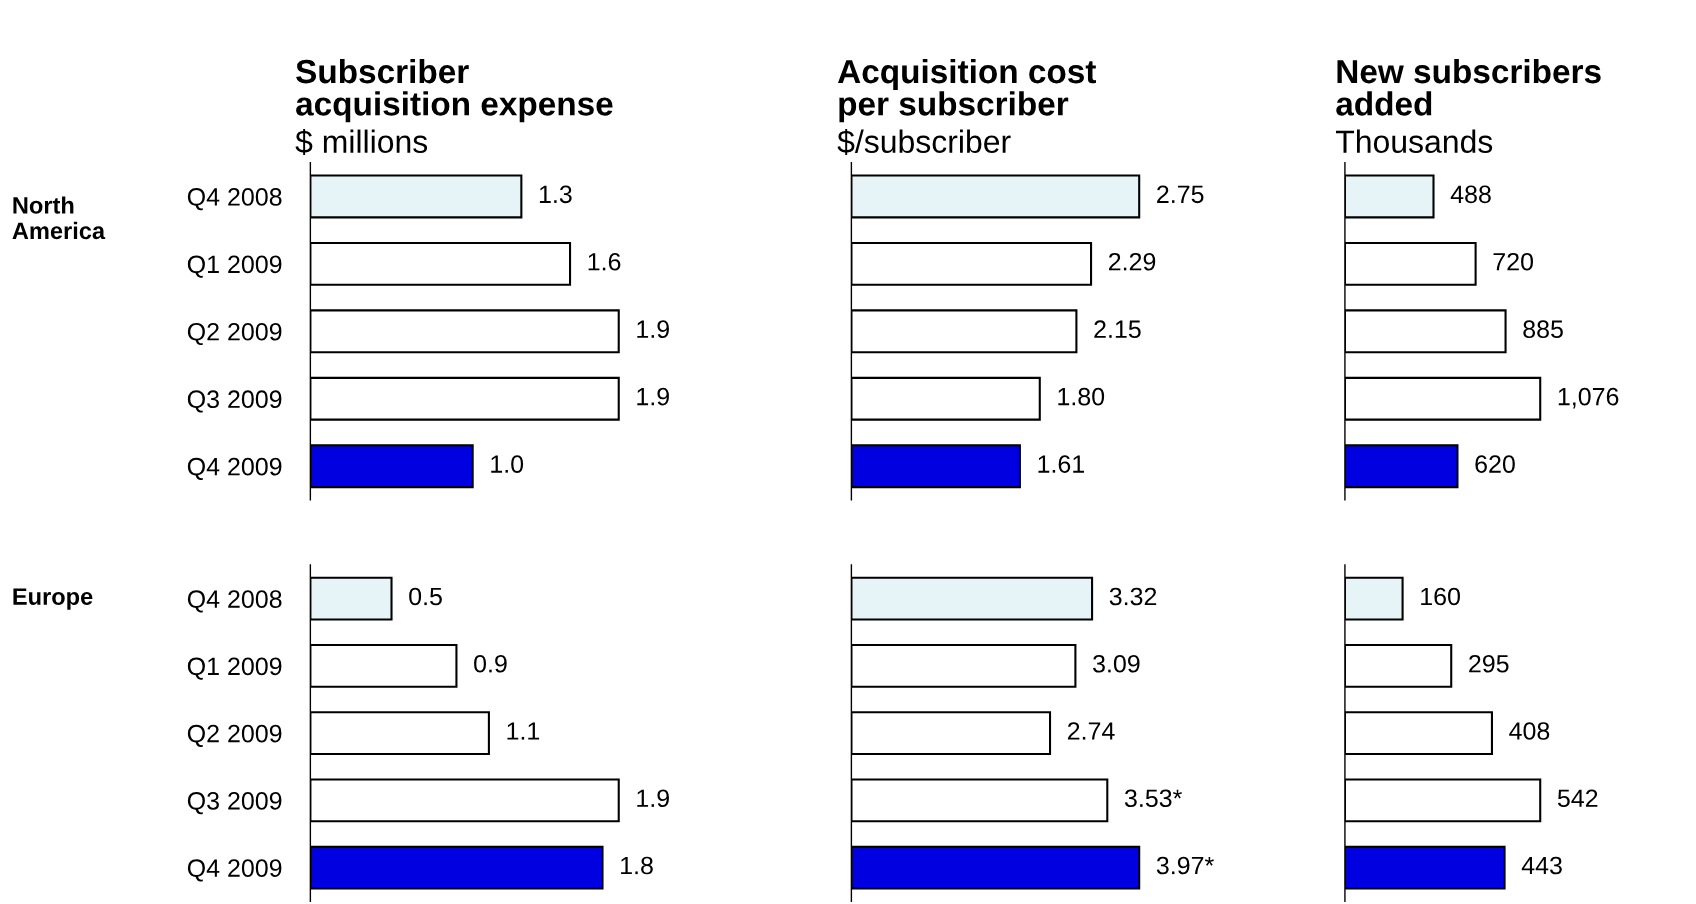  I want to click on y-axis-title: North America, so click(59, 218).